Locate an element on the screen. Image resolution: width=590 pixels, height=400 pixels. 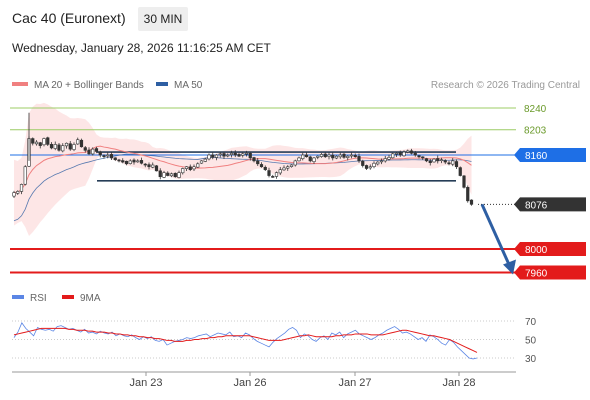
forecast-arrow-shaft is located at coordinates (495, 234).